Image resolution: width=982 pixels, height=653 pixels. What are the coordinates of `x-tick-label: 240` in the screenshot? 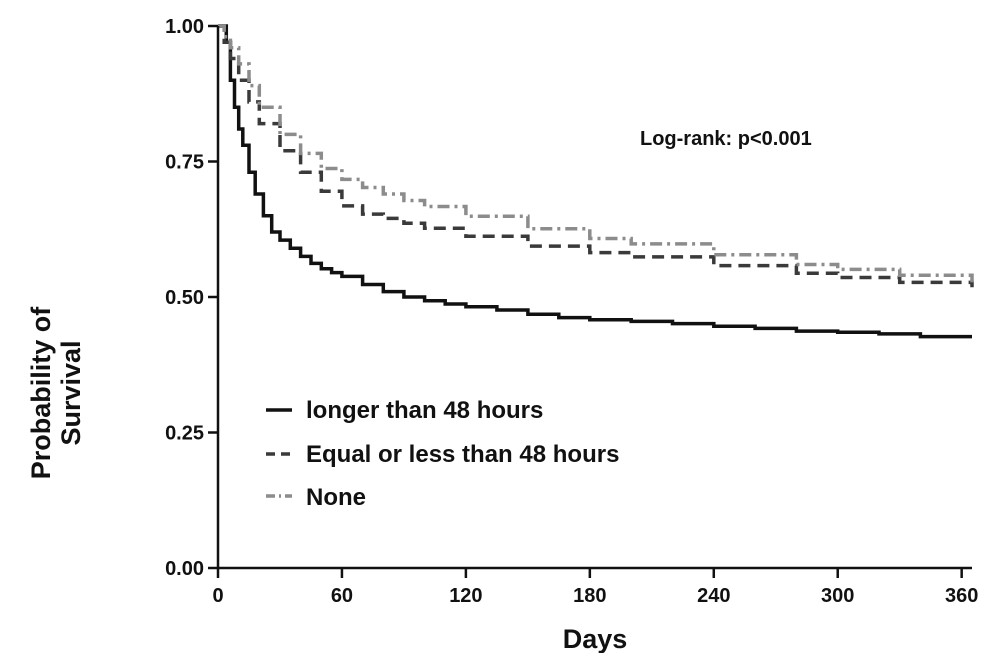 It's located at (713, 596).